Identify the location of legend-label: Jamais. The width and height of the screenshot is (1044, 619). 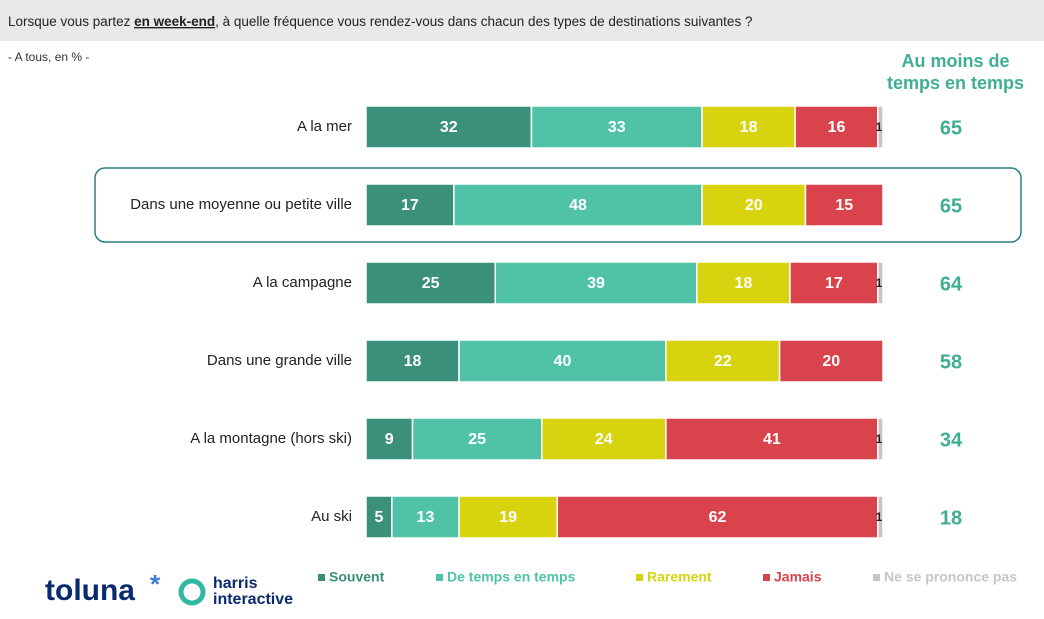
(798, 577).